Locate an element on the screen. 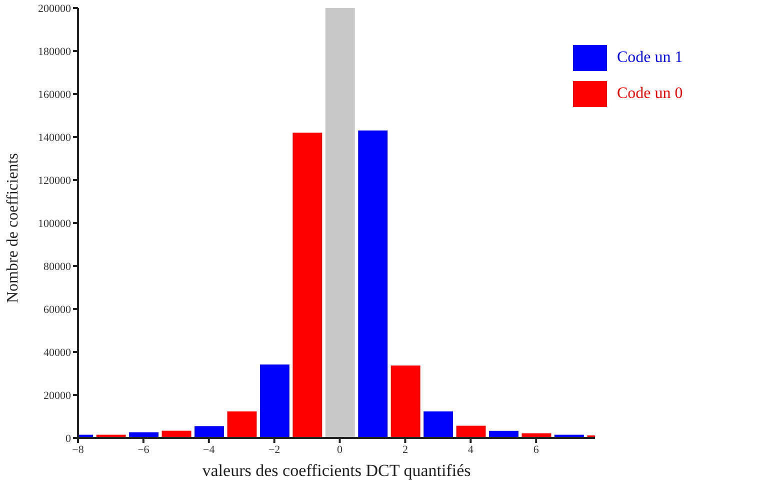 The height and width of the screenshot is (486, 763). y-tick-label: 100000 is located at coordinates (55, 224).